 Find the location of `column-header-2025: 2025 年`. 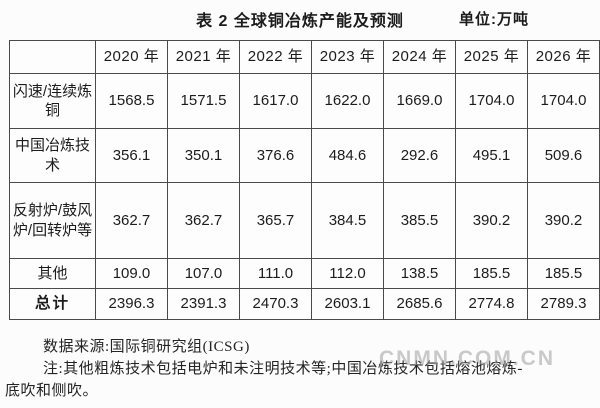

column-header-2025: 2025 年 is located at coordinates (491, 57).